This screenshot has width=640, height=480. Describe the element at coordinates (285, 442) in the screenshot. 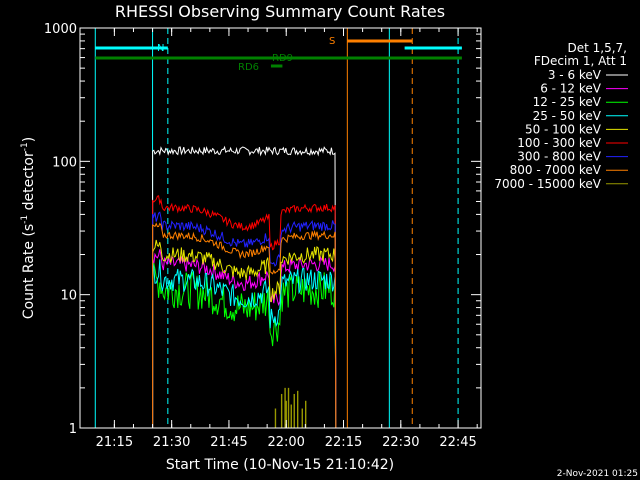

I see `x-tick-label: 22:00` at that location.